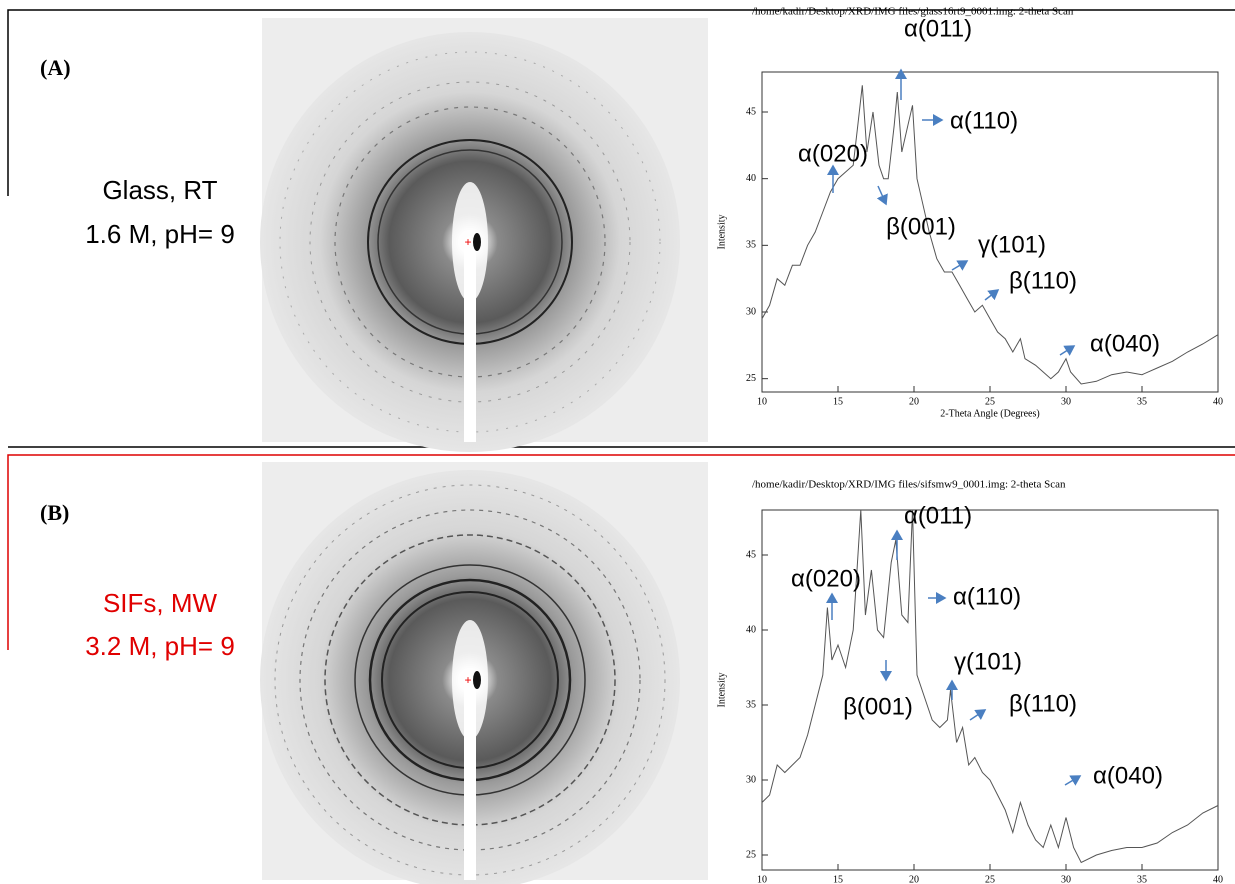 The width and height of the screenshot is (1235, 884). I want to click on sample: SIFs, MW, so click(160, 603).